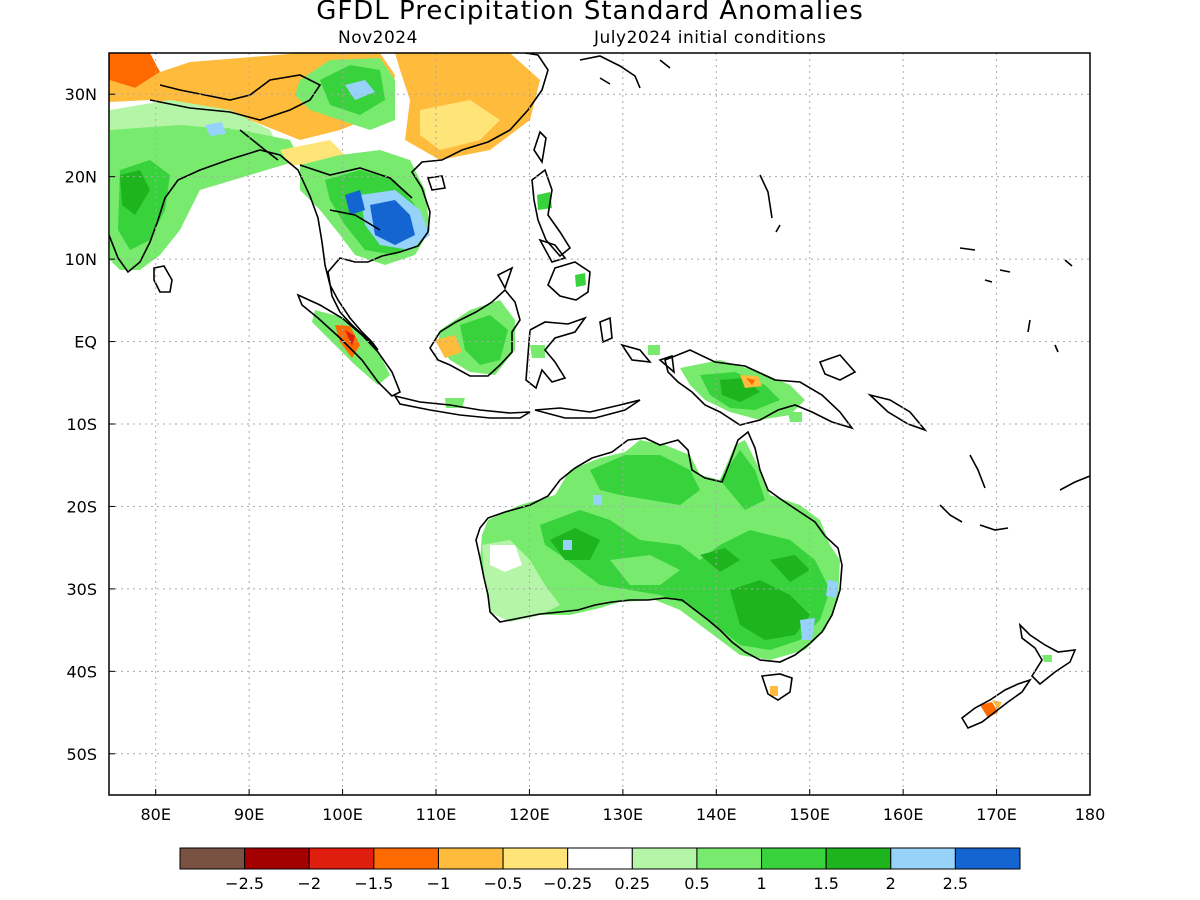 The height and width of the screenshot is (900, 1200). I want to click on coastline-tasmania, so click(776, 687).